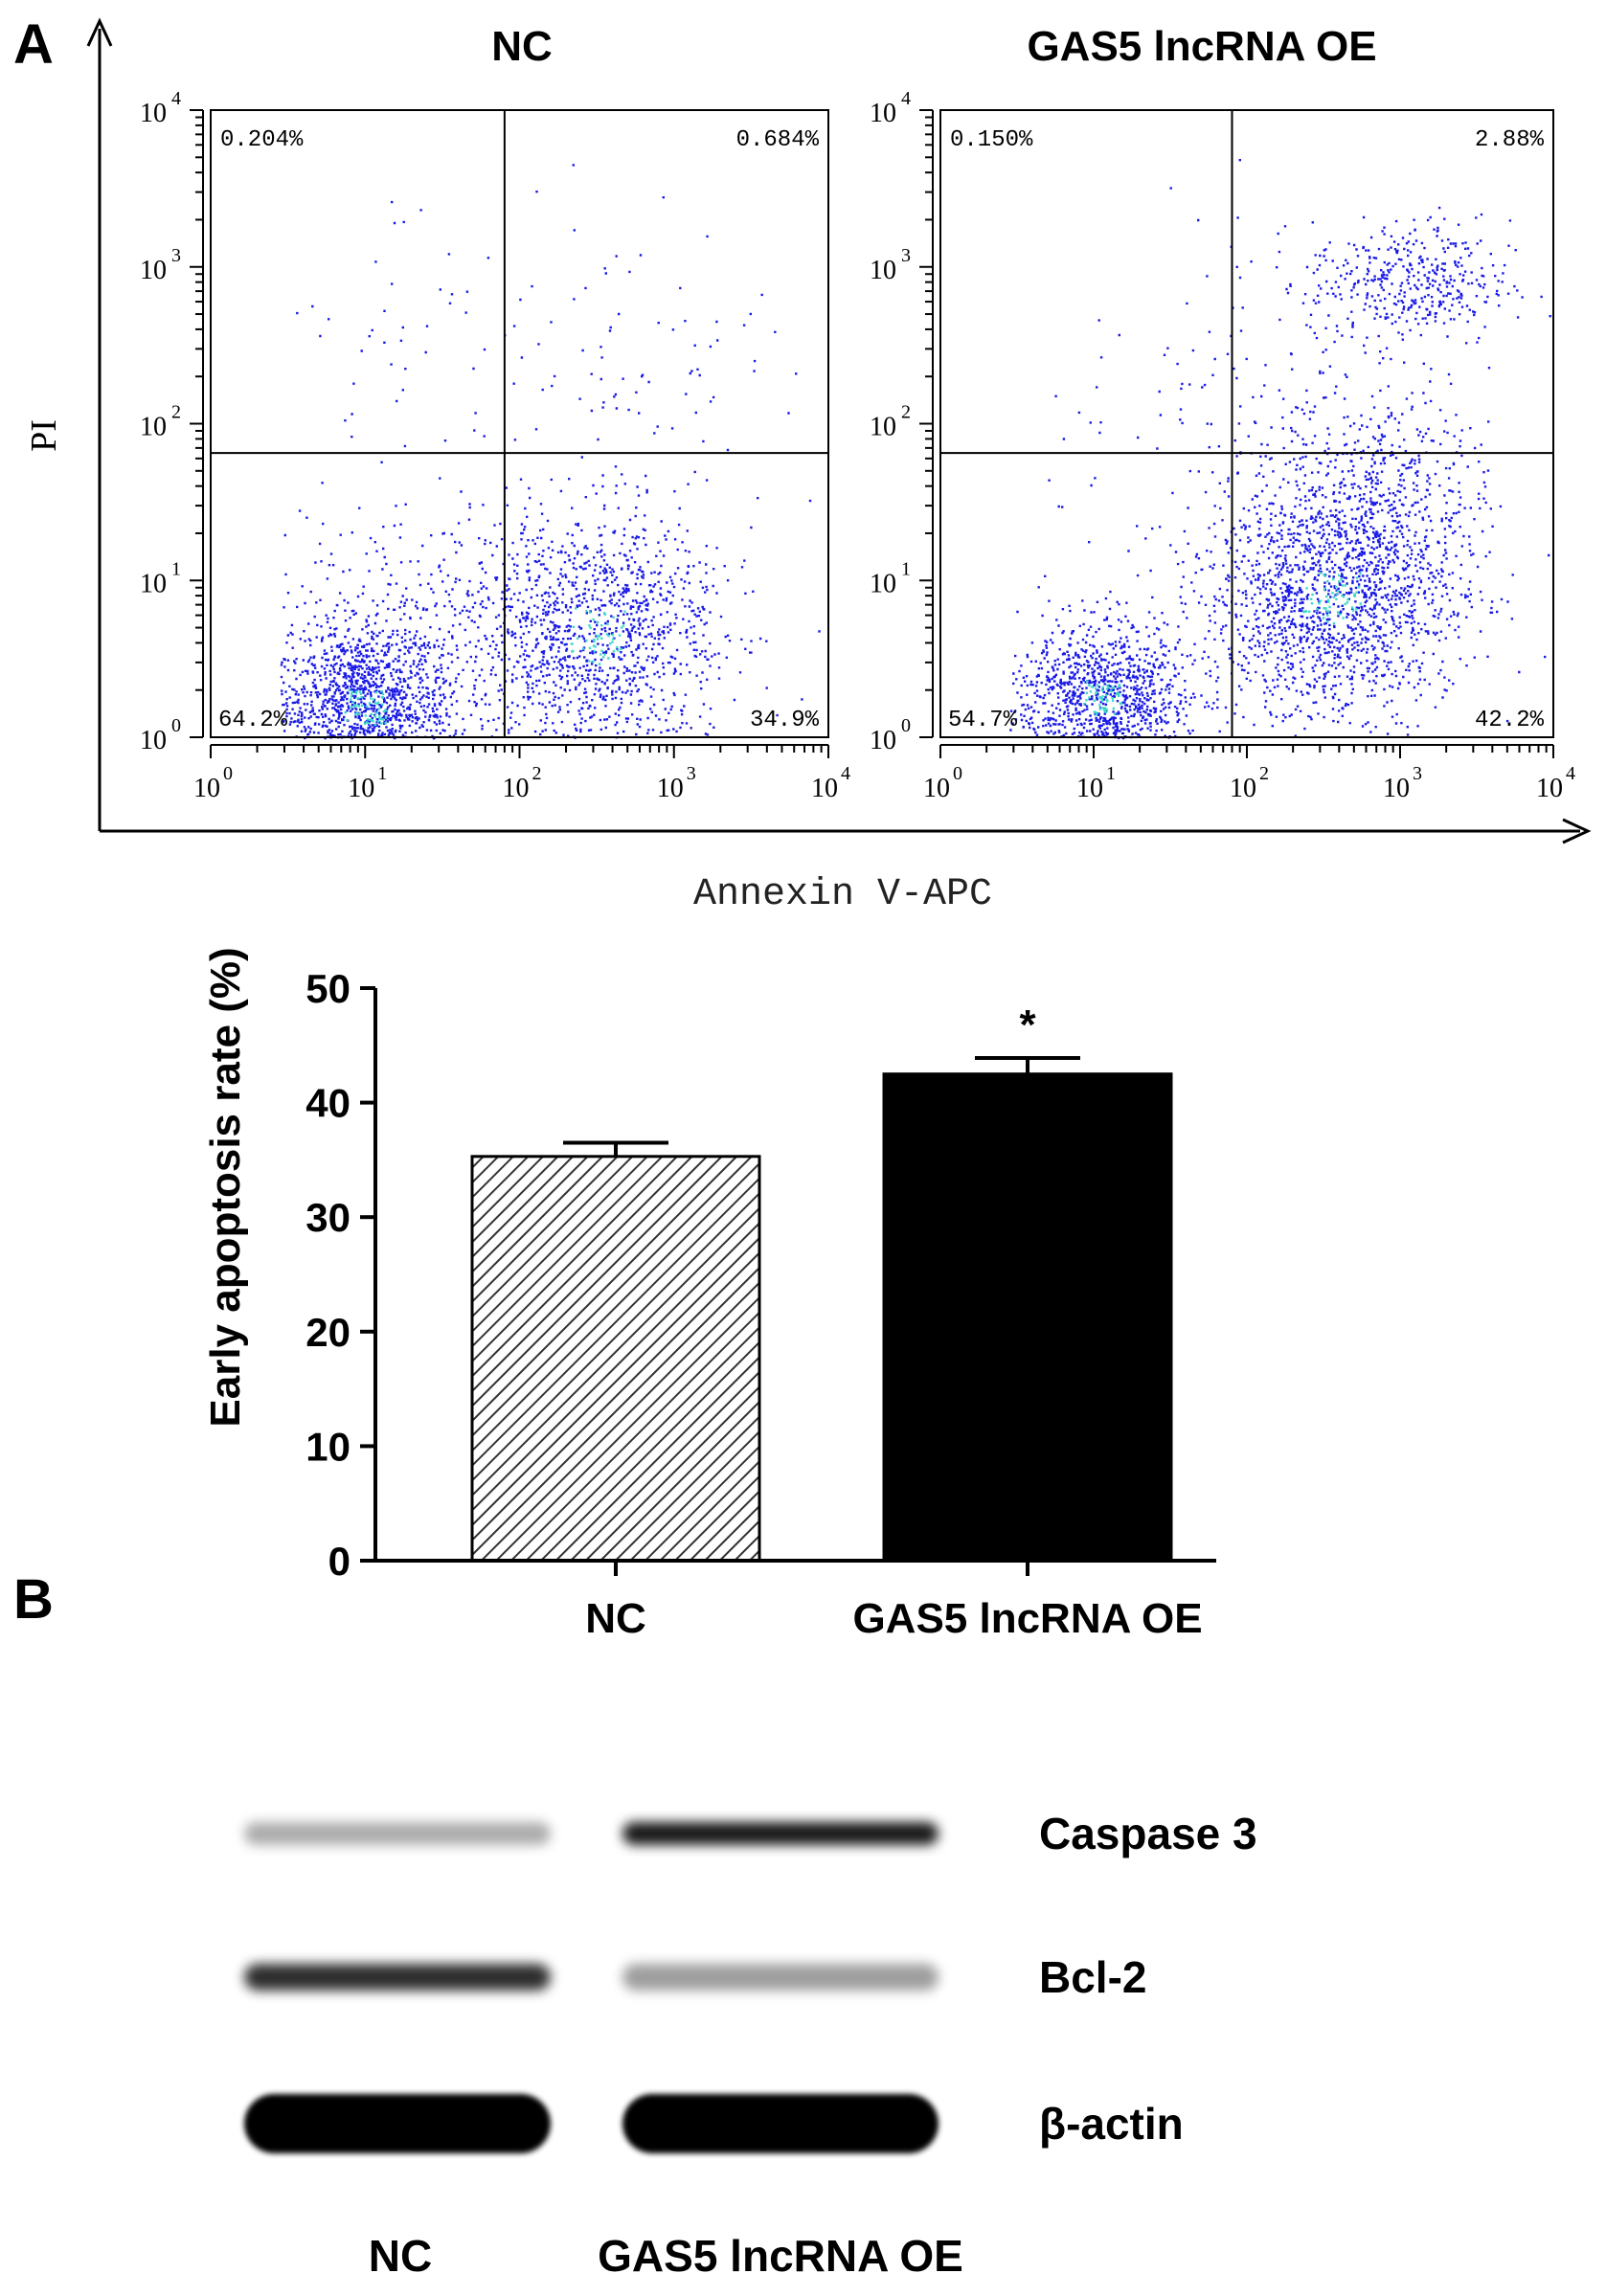 The height and width of the screenshot is (2296, 1606). What do you see at coordinates (778, 140) in the screenshot?
I see `quadrant-ur-nc: 0.684%` at bounding box center [778, 140].